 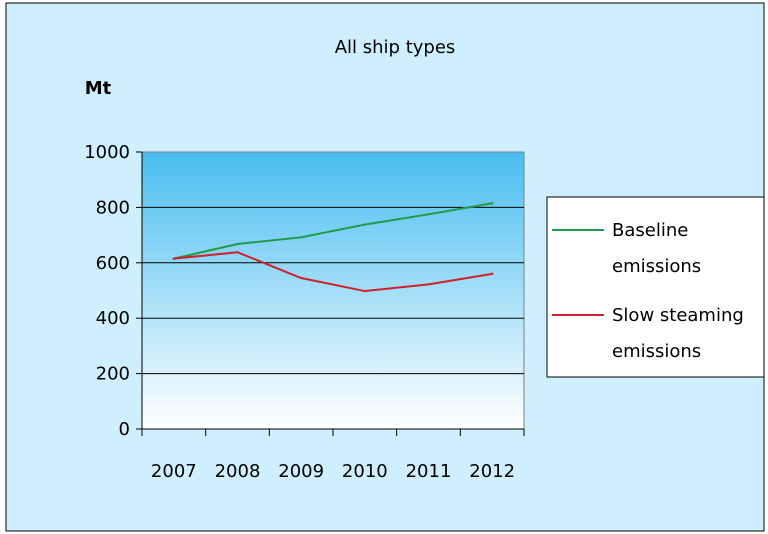 I want to click on data-point-slow-steaming-emissions-2011, so click(x=428, y=284).